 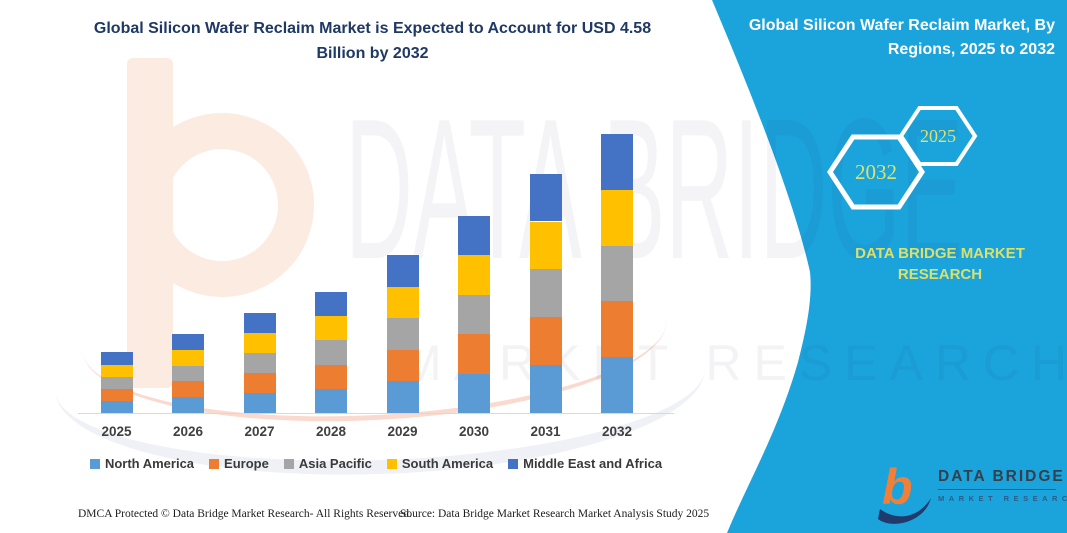 What do you see at coordinates (545, 389) in the screenshot?
I see `bar-segment-2031-north-america` at bounding box center [545, 389].